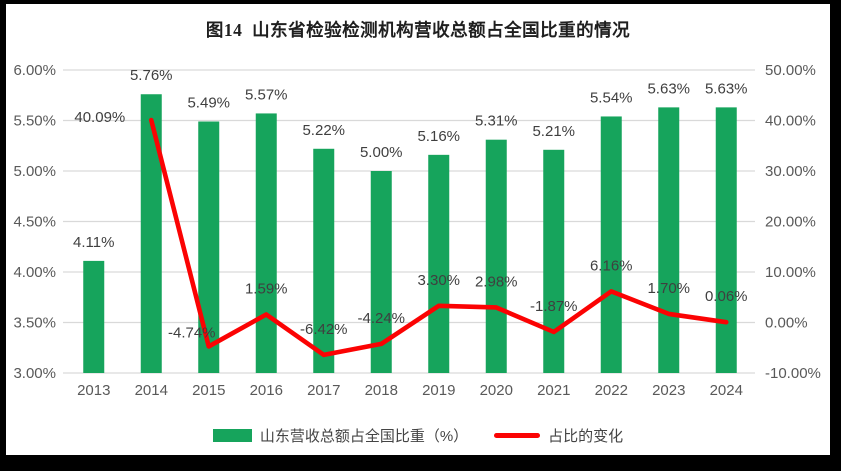 The width and height of the screenshot is (841, 471). I want to click on line-data-label: -4.74%, so click(192, 332).